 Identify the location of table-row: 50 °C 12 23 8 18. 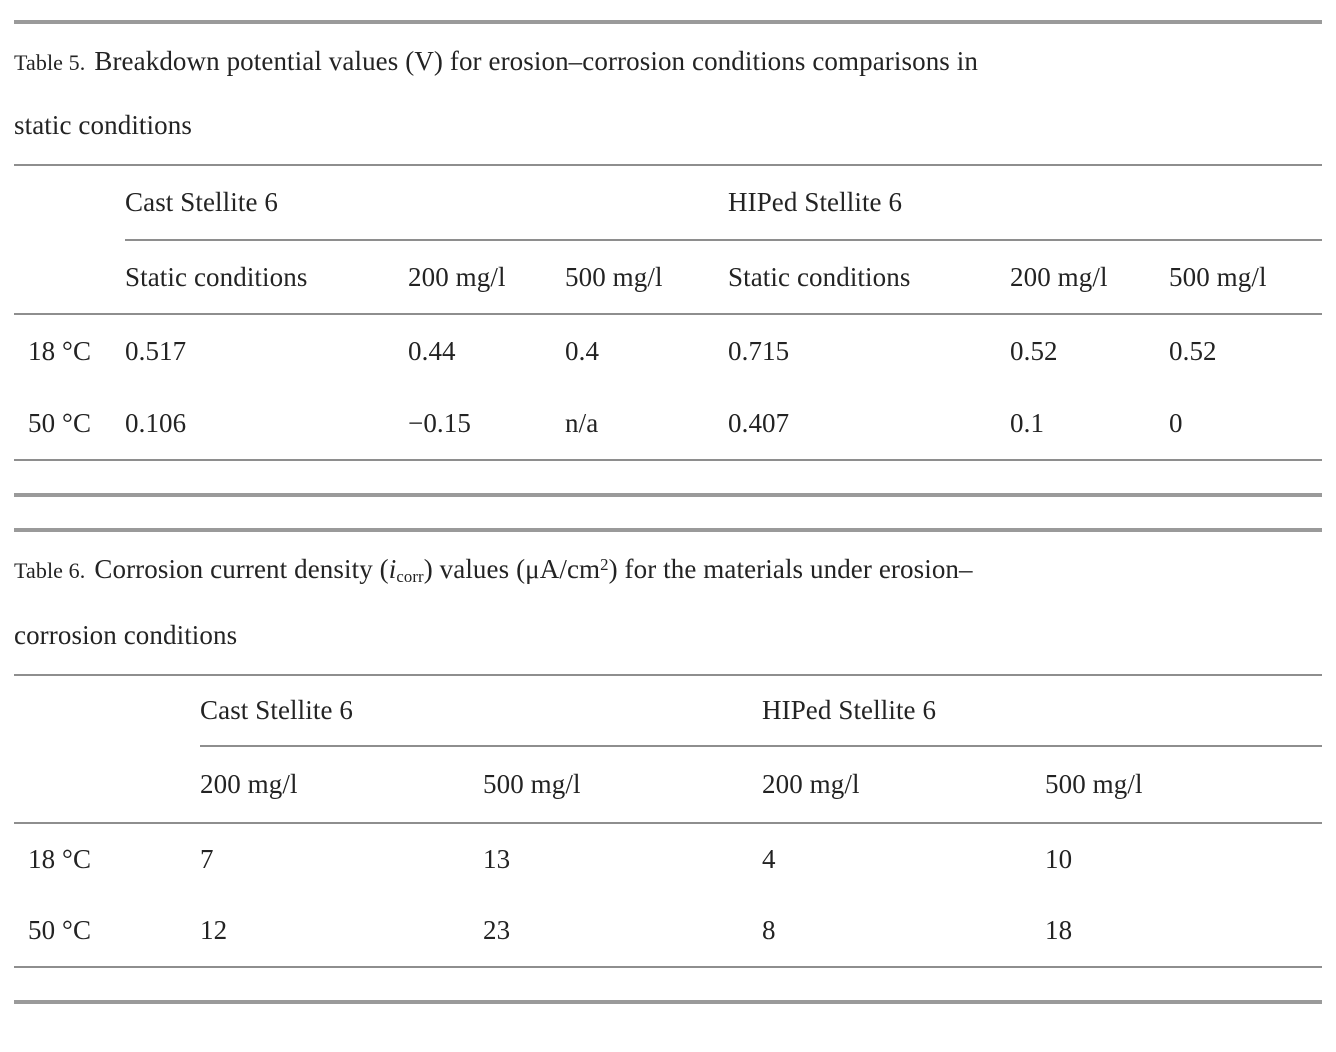
(668, 931).